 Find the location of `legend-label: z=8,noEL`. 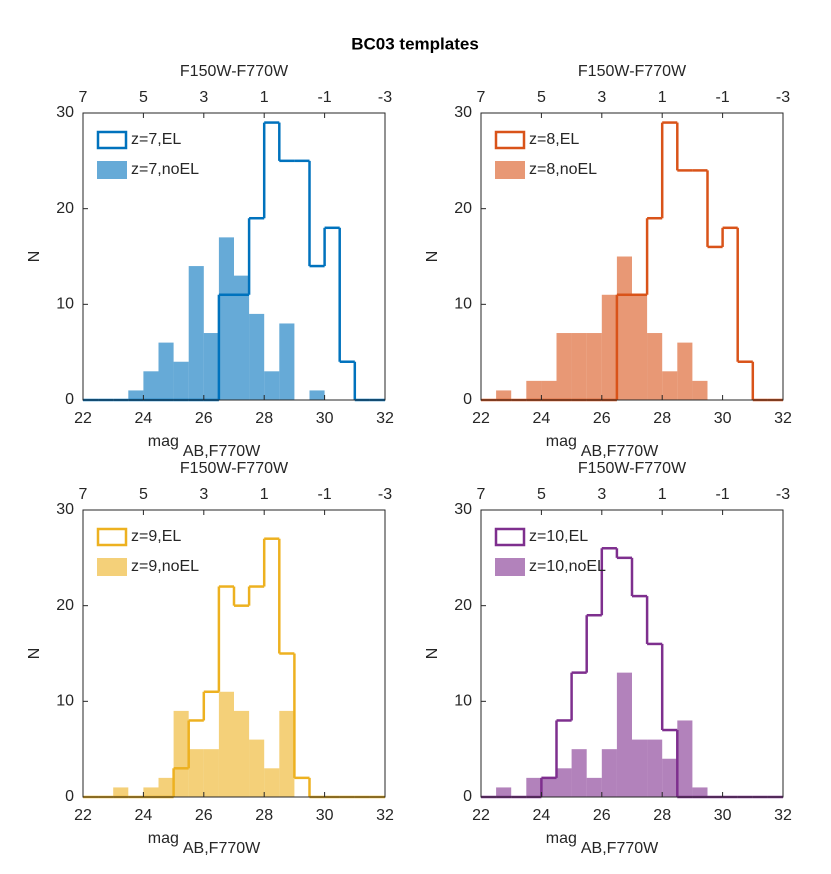

legend-label: z=8,noEL is located at coordinates (563, 169).